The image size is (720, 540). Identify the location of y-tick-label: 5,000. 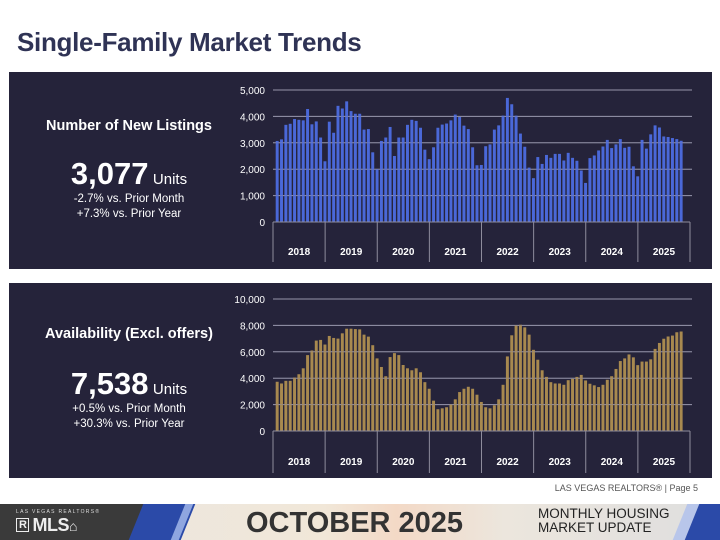
(252, 91).